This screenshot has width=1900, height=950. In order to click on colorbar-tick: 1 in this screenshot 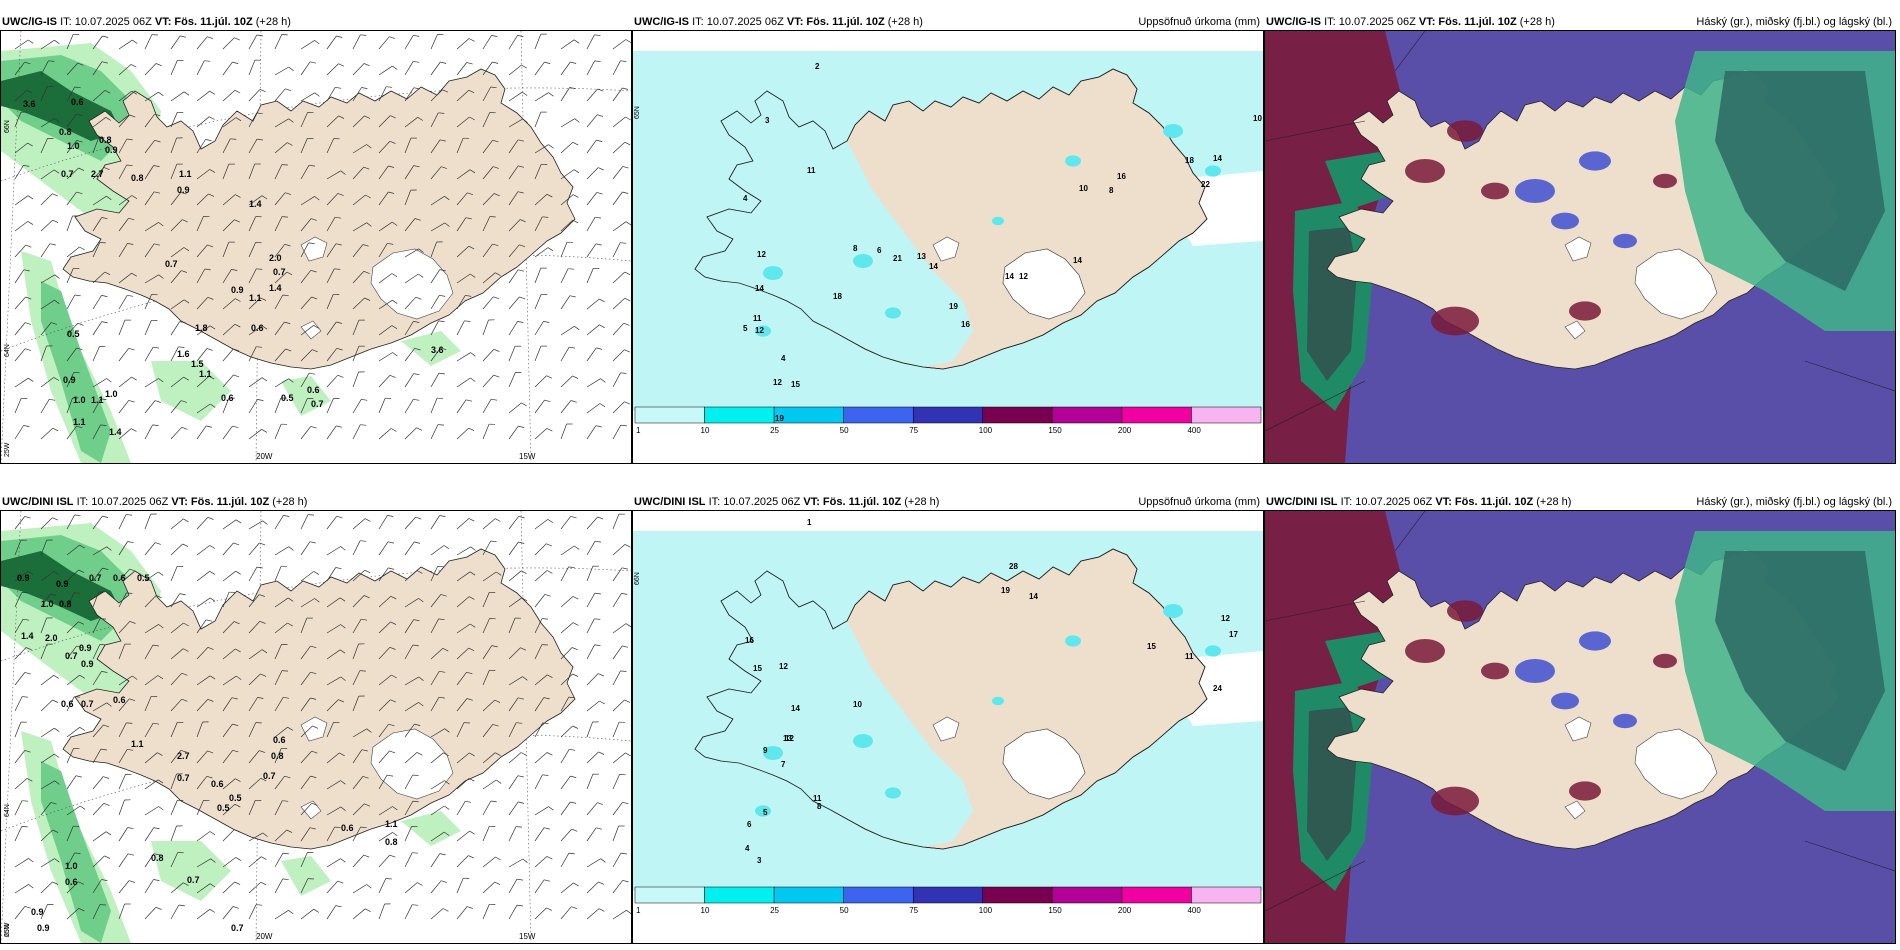, I will do `click(638, 910)`.